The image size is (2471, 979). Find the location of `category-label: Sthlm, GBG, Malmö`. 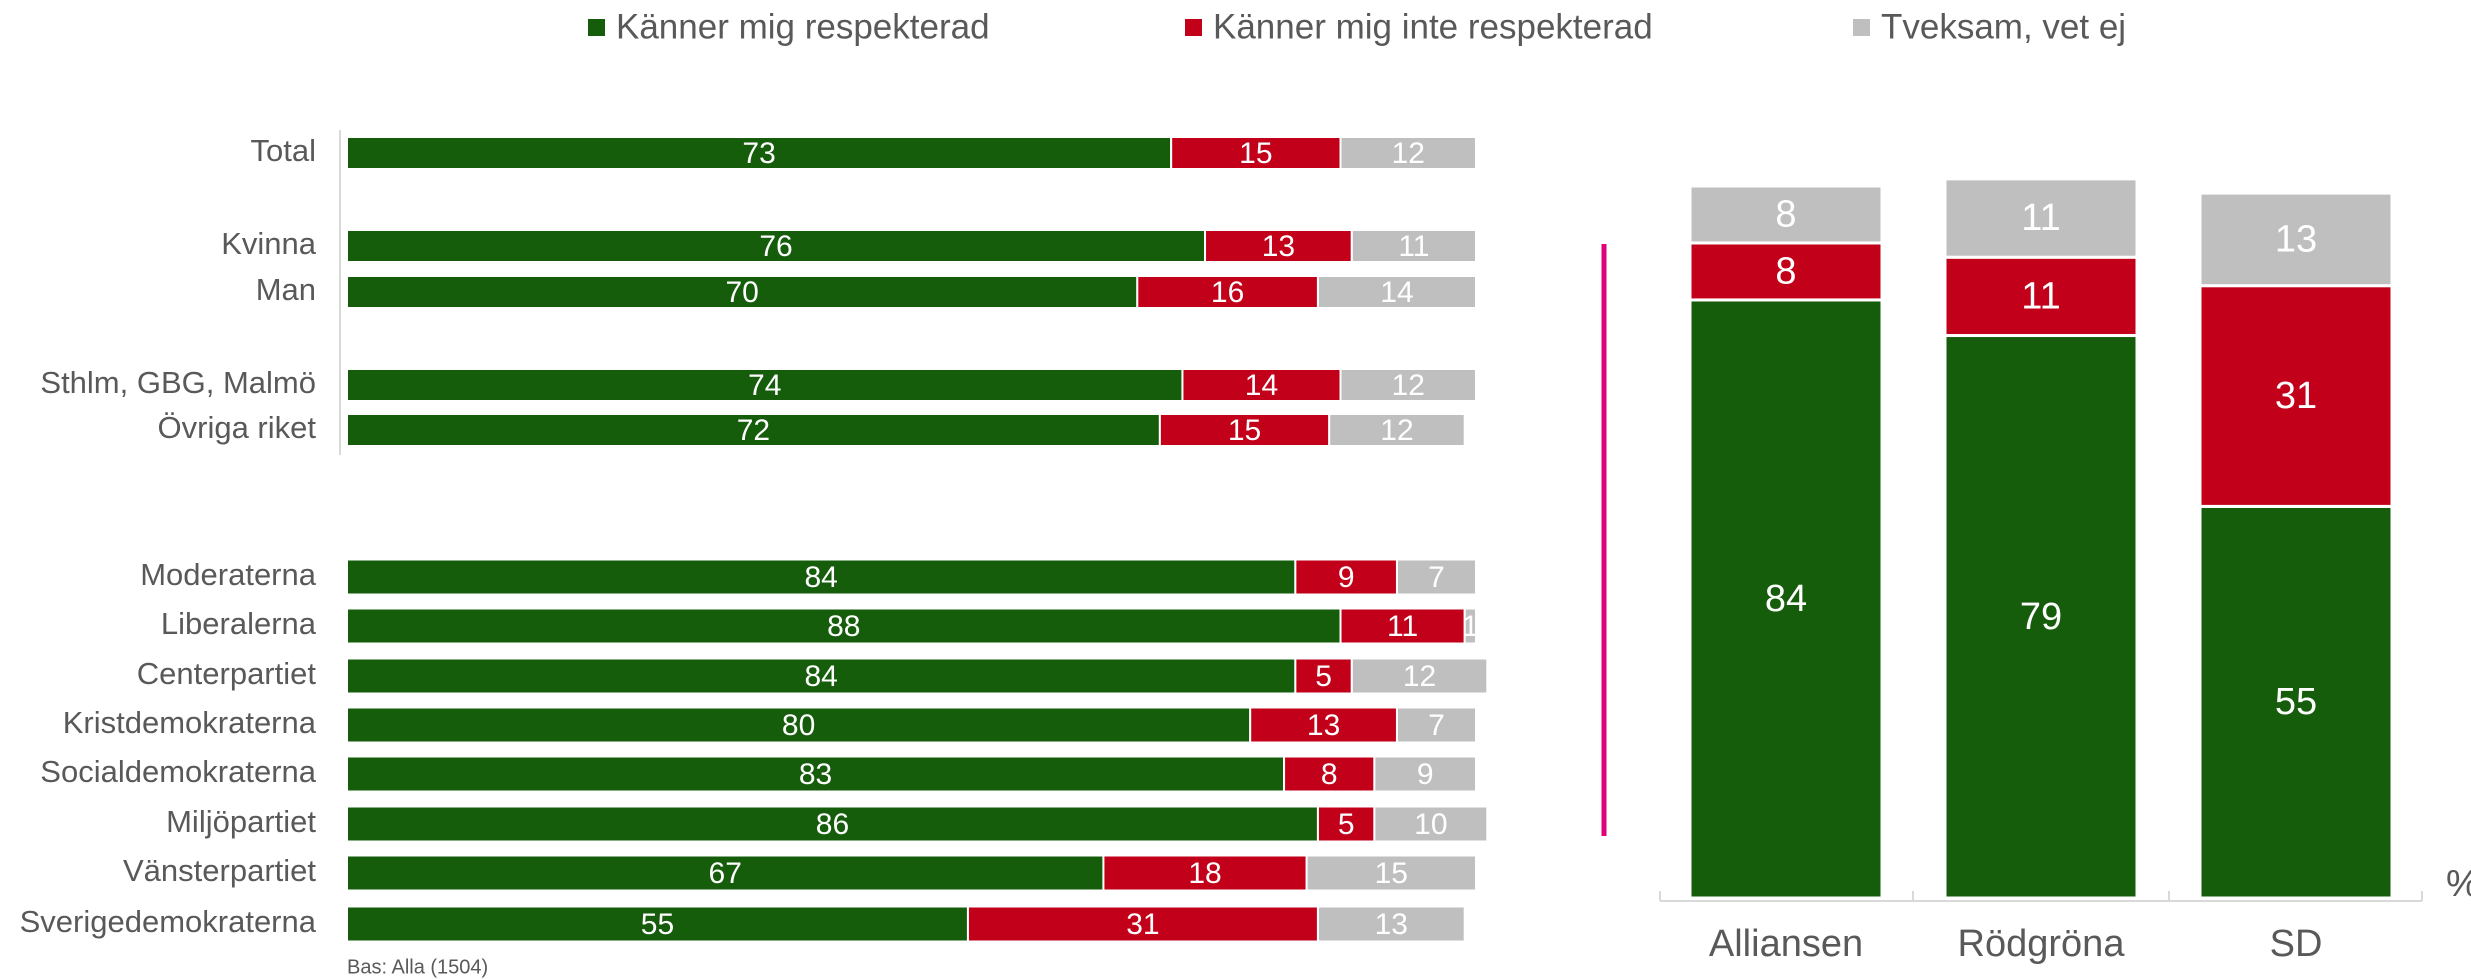

category-label: Sthlm, GBG, Malmö is located at coordinates (178, 382).